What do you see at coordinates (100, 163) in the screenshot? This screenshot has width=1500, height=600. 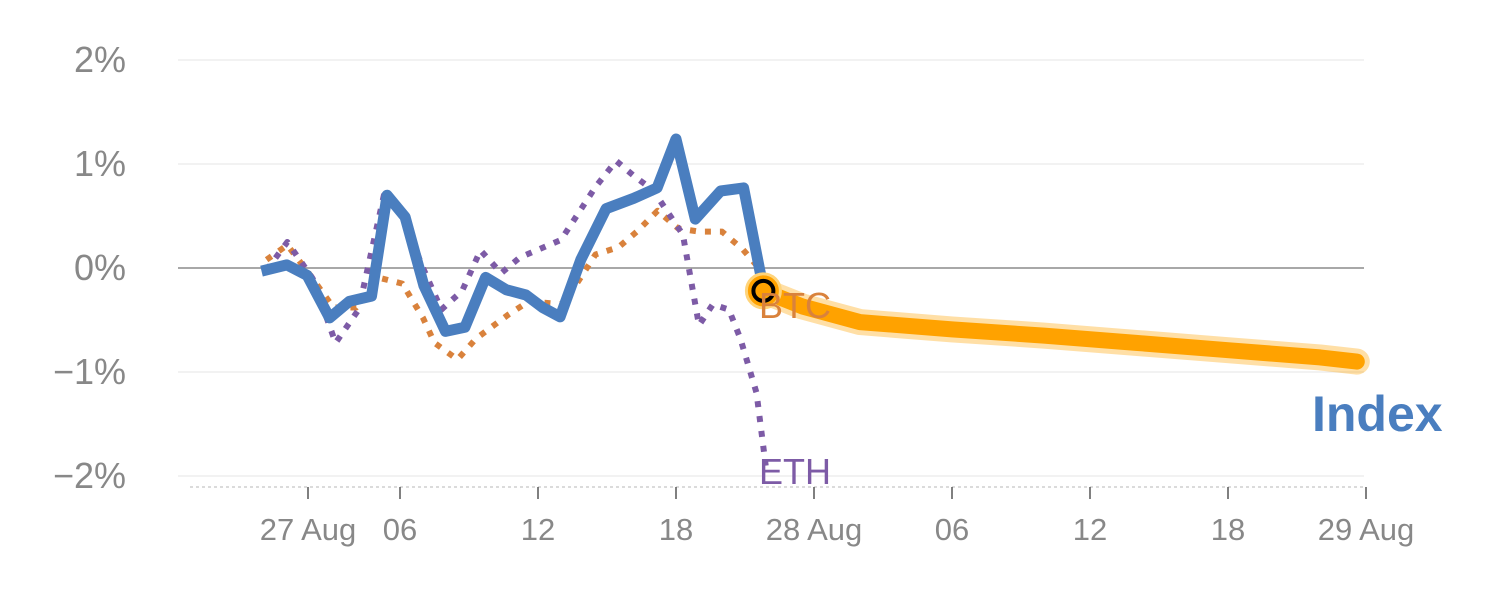 I see `y-tick-label: 1%` at bounding box center [100, 163].